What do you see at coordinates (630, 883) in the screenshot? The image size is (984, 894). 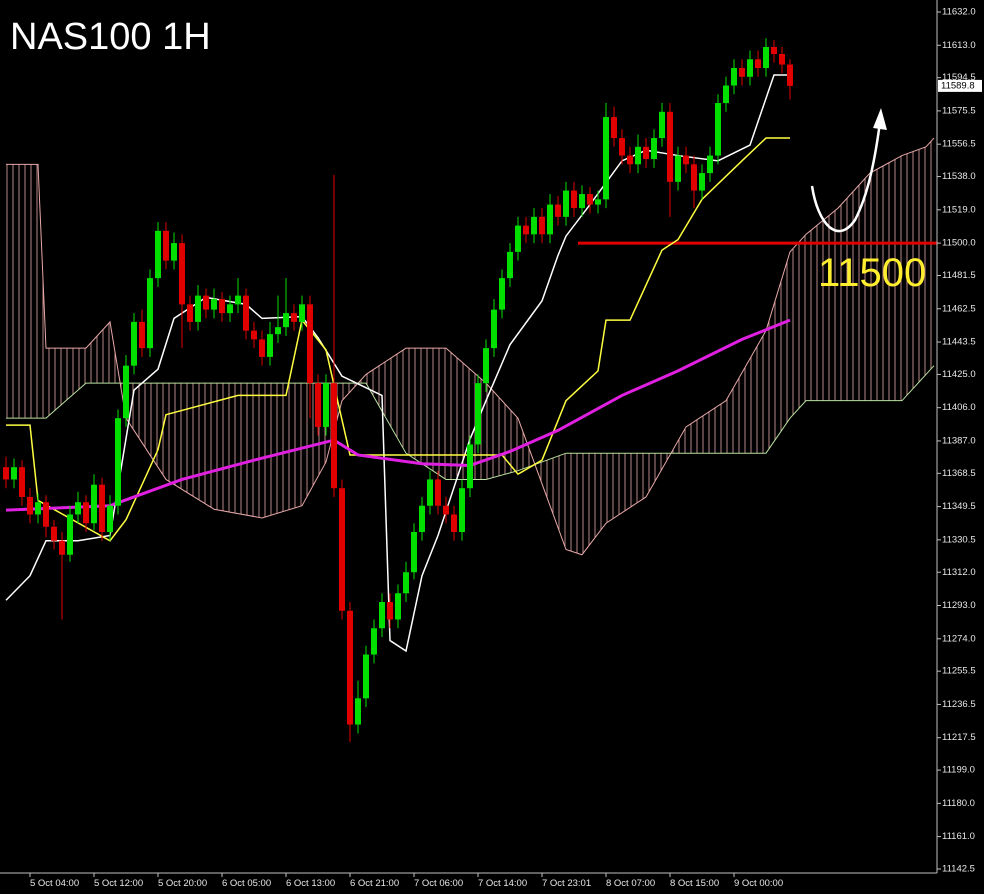 I see `x-tick-label: 8 Oct 07:00` at bounding box center [630, 883].